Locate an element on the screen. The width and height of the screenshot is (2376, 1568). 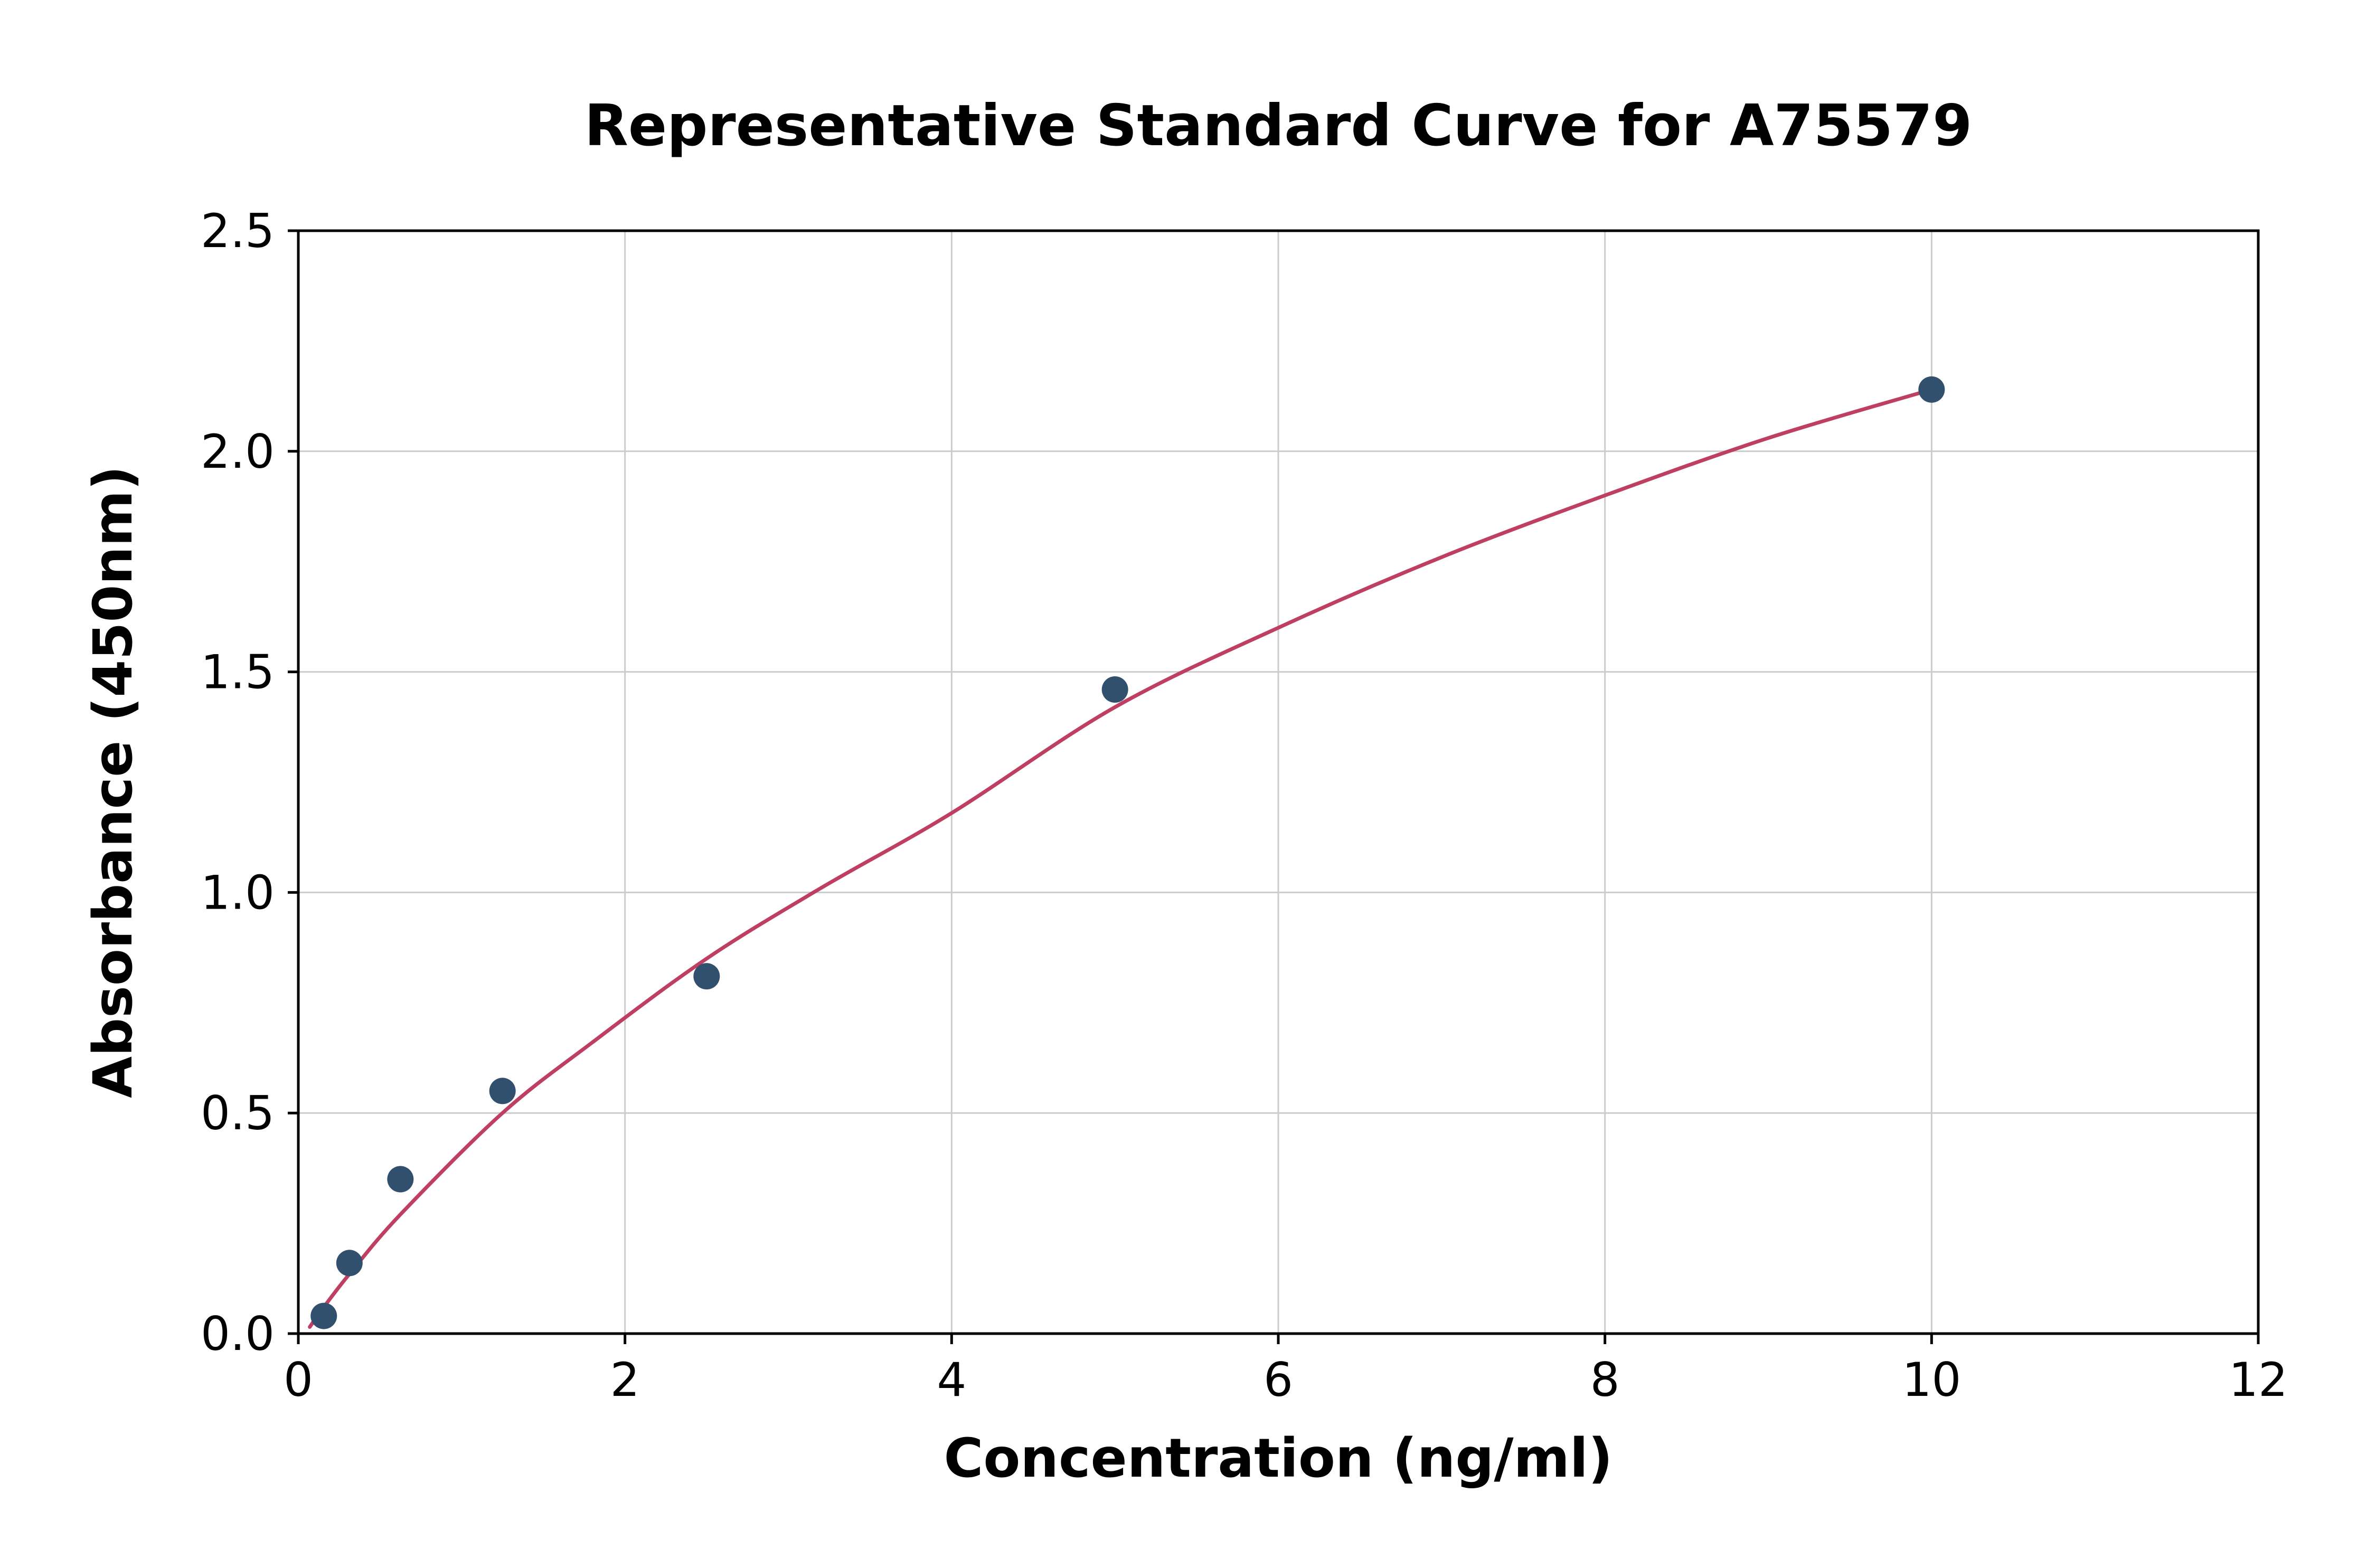
y-tick-label: 1.5 is located at coordinates (238, 672).